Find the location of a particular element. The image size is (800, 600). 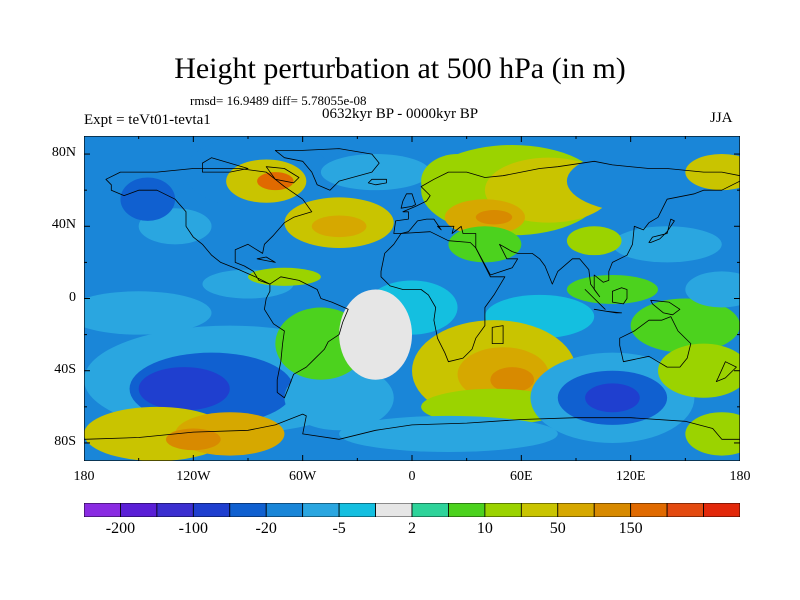

longitude-tick-label: 120W is located at coordinates (193, 476).